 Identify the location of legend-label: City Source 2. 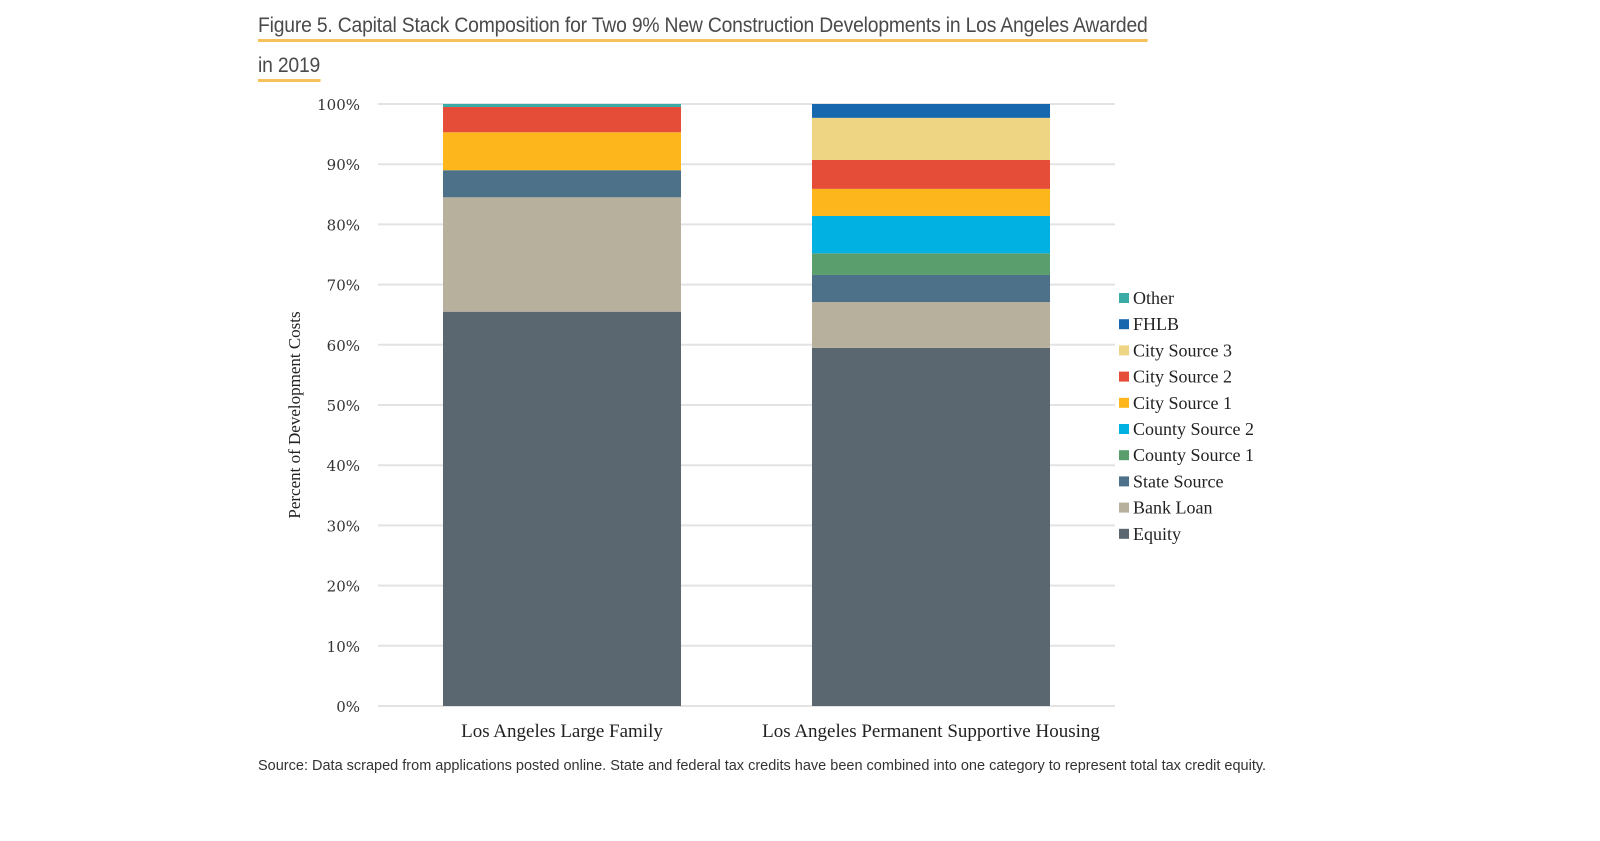
(1182, 377).